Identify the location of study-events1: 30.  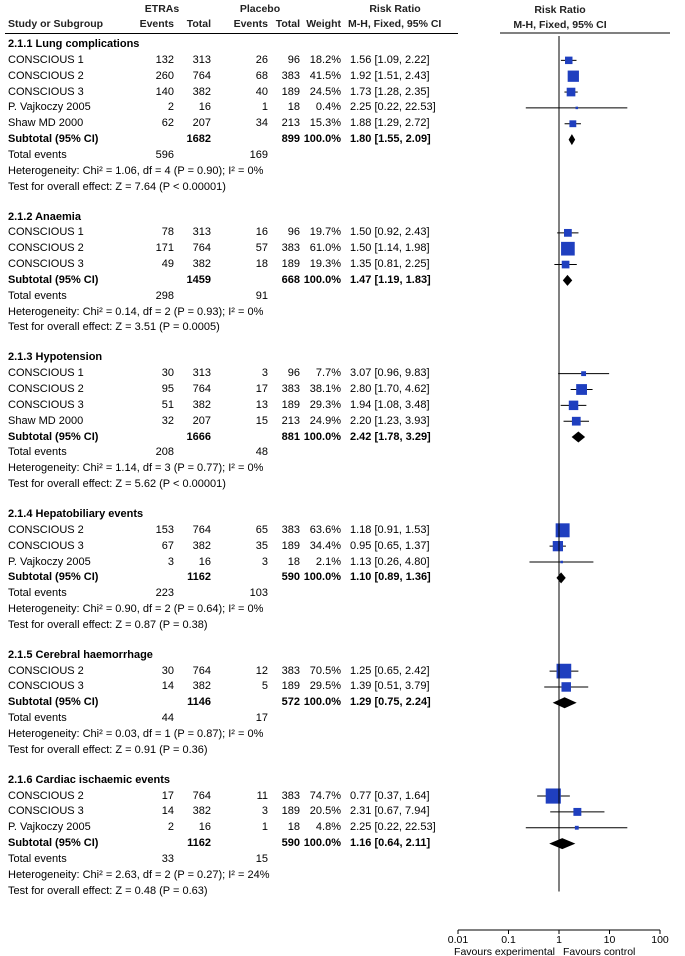
(167, 670).